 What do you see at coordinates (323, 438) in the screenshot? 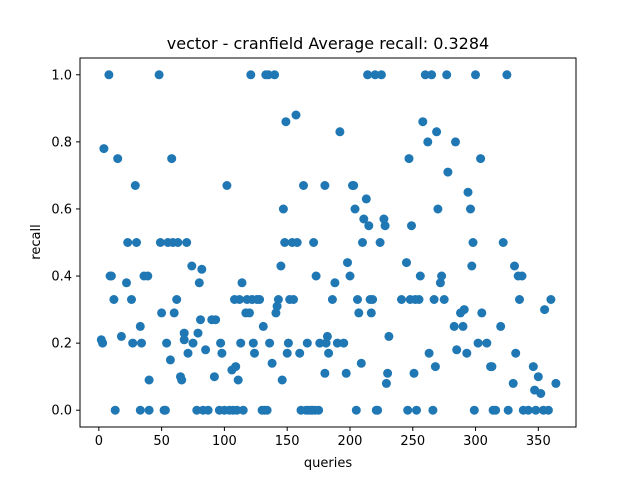
I see `x-axis: 0 50 100 150 200 250 300 350` at bounding box center [323, 438].